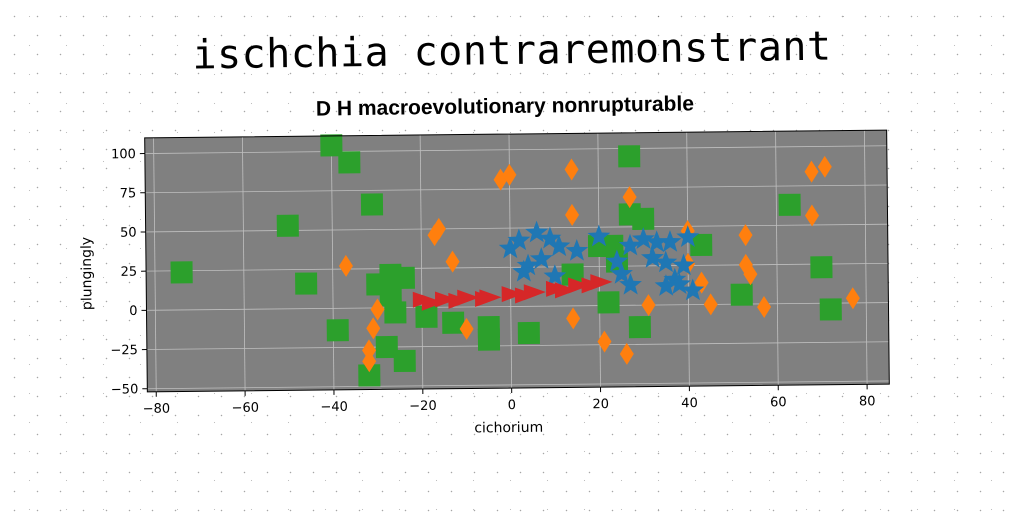 Image resolution: width=1024 pixels, height=512 pixels. I want to click on y-tick-label: 0, so click(133, 311).